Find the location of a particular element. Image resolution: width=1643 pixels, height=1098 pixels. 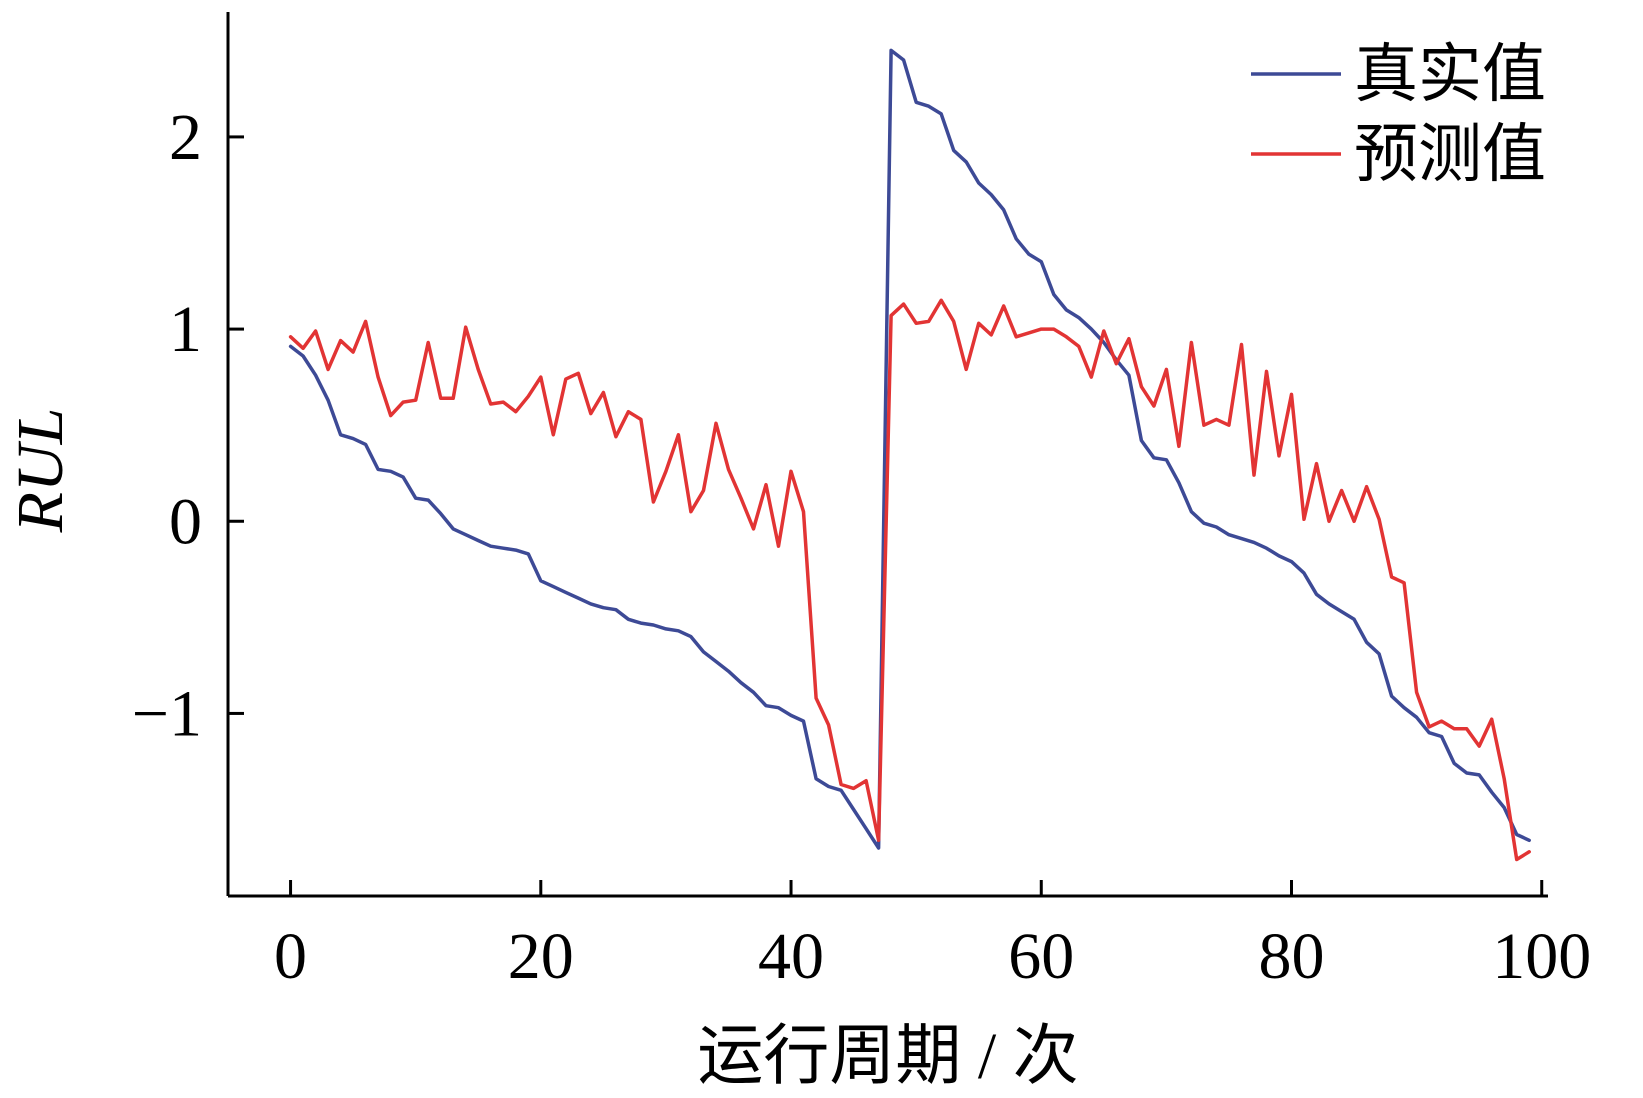

x-tick-label: 40 is located at coordinates (791, 956).